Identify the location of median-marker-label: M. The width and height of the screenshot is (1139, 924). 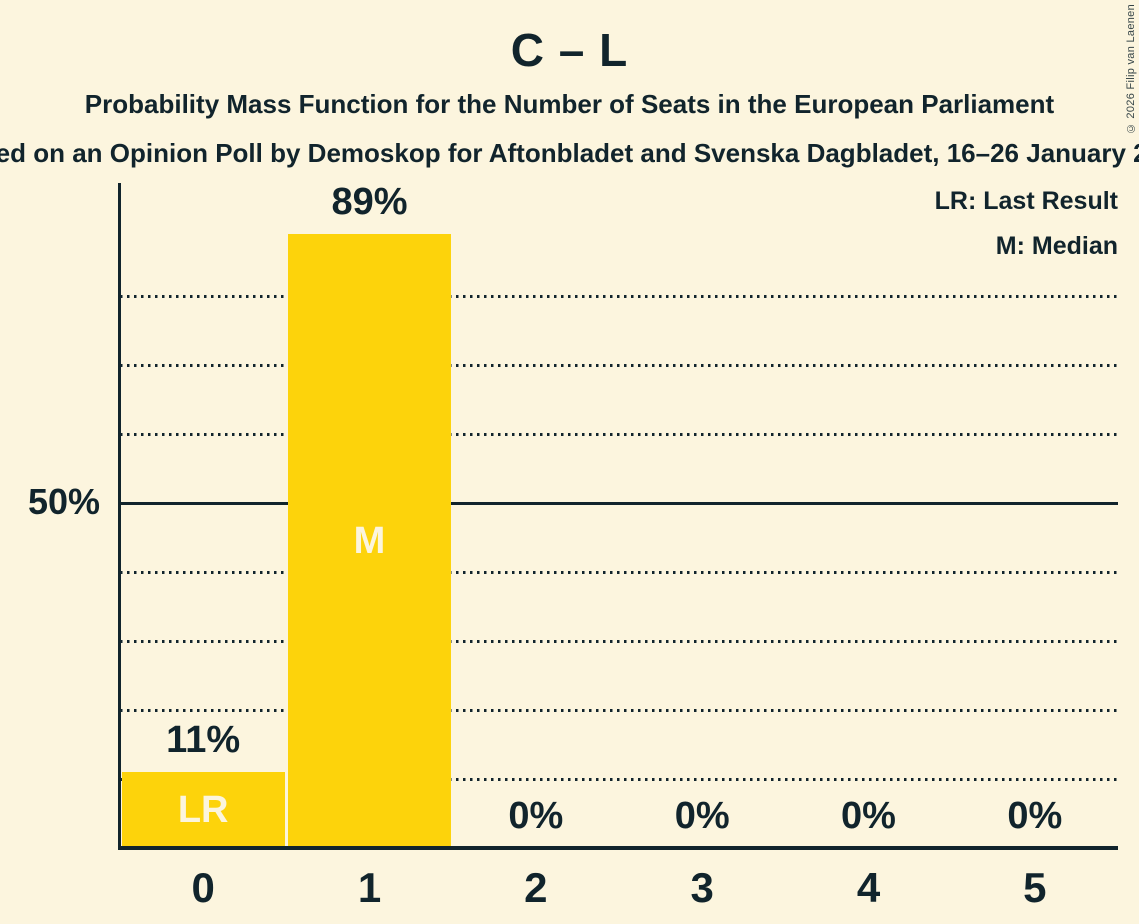
(369, 540).